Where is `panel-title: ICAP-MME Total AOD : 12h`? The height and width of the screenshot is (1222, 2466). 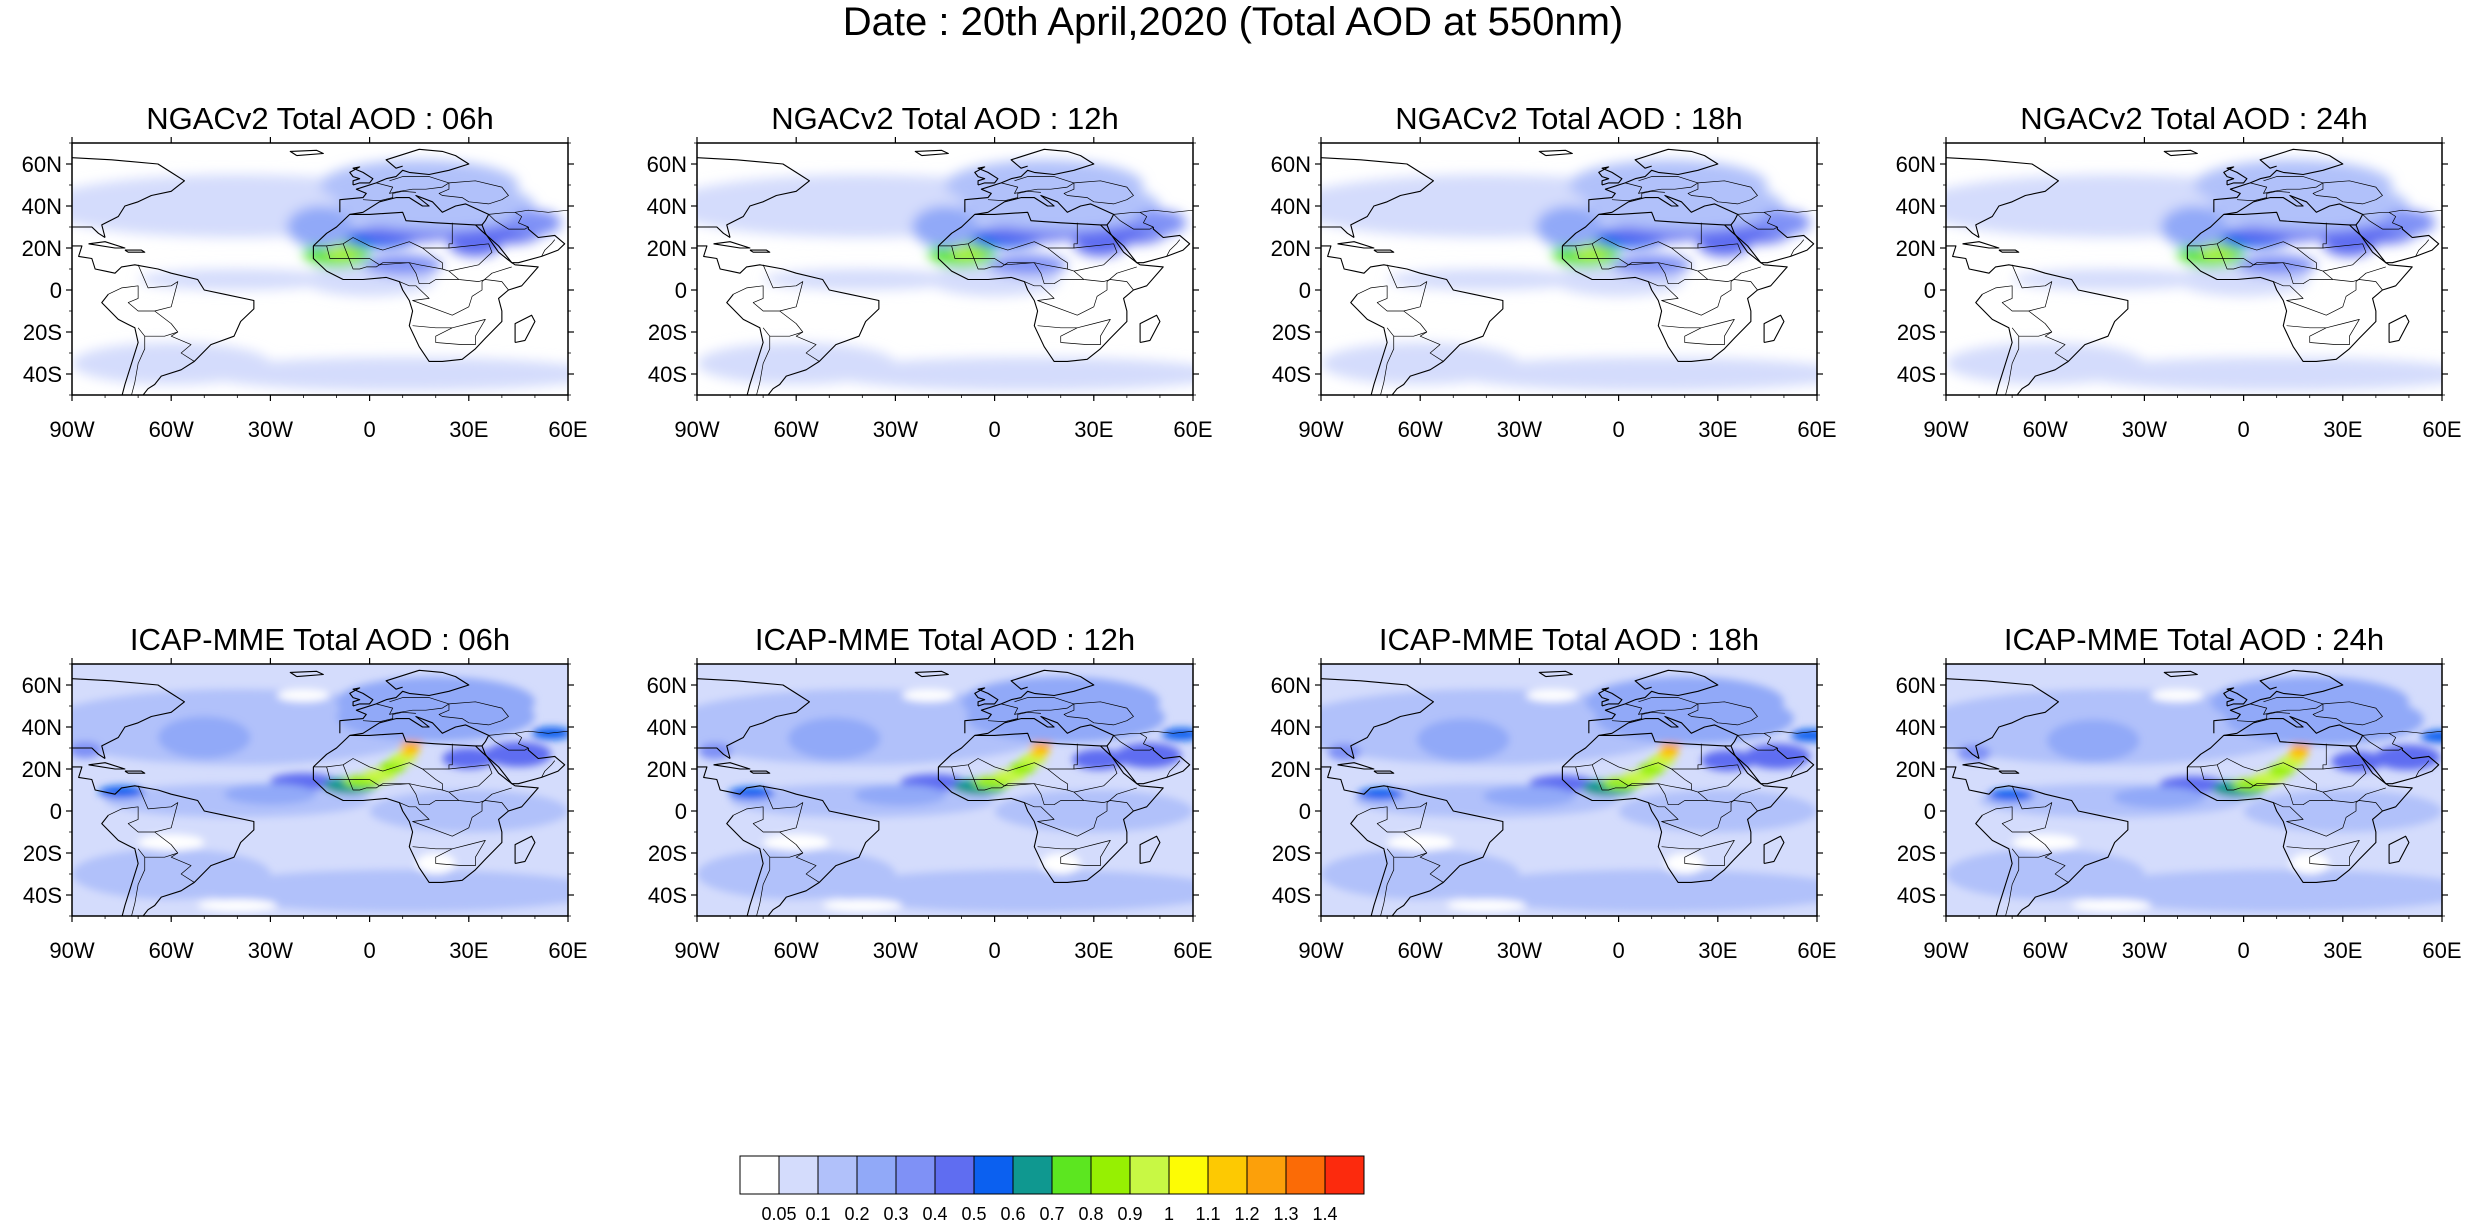 panel-title: ICAP-MME Total AOD : 12h is located at coordinates (945, 639).